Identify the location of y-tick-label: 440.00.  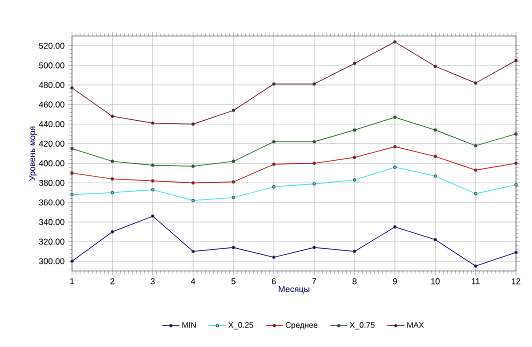
(51, 124).